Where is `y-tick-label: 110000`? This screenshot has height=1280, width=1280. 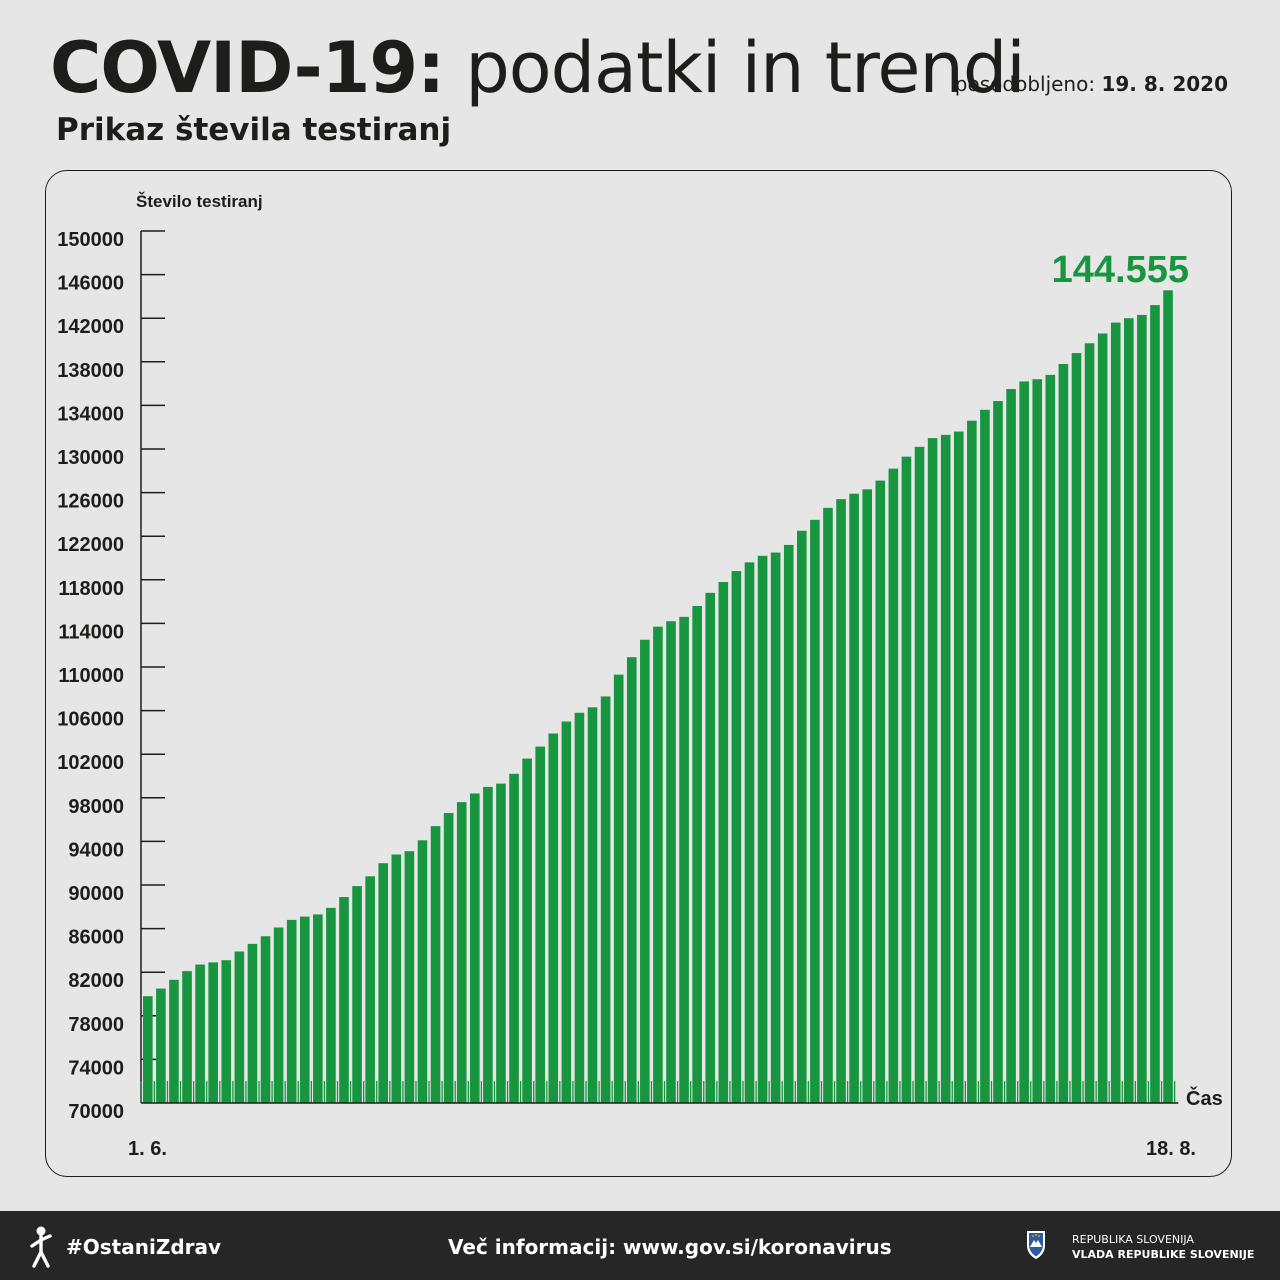
y-tick-label: 110000 is located at coordinates (91, 676).